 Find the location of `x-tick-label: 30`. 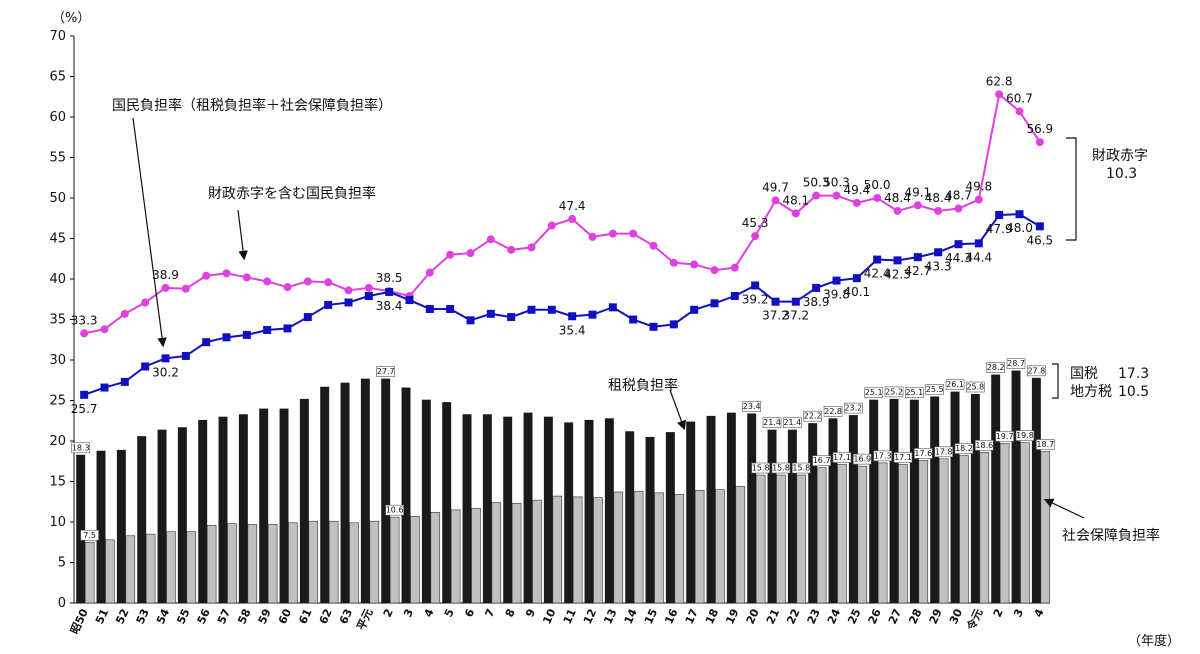

x-tick-label: 30 is located at coordinates (956, 616).